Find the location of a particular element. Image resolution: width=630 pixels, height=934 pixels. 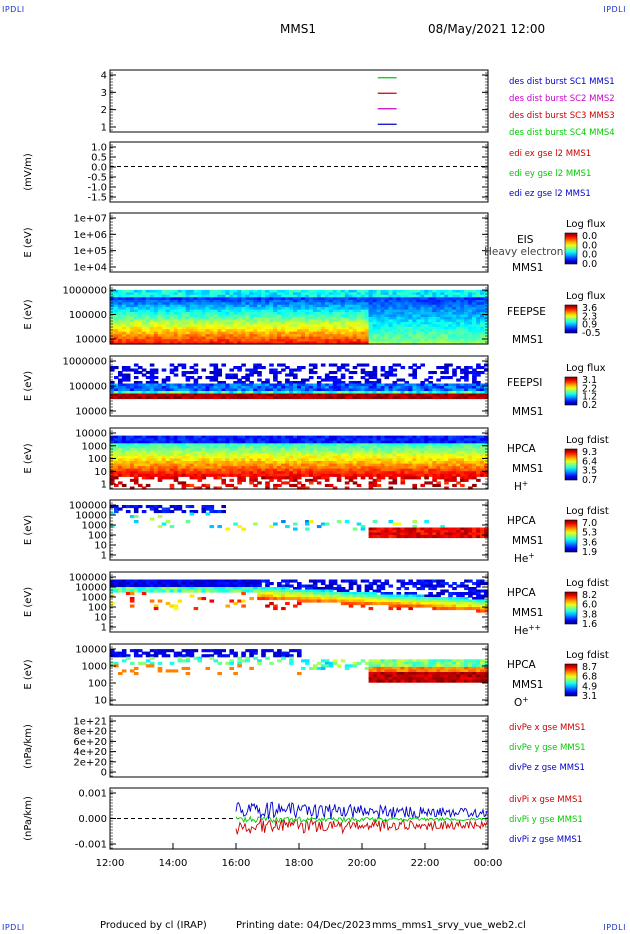

hpca-he-ylabel: E (eV) is located at coordinates (28, 530).